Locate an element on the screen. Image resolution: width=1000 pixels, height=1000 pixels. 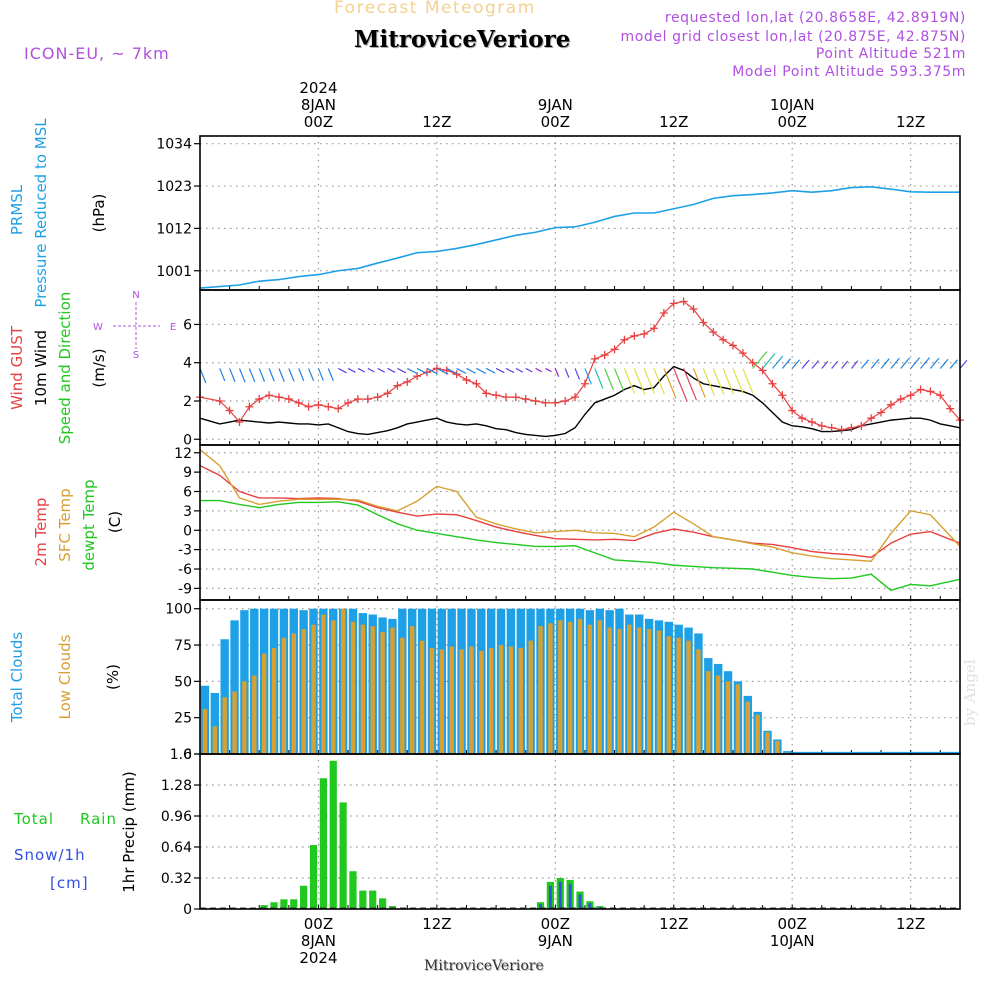
bottom-time-label: 9JAN is located at coordinates (555, 941).